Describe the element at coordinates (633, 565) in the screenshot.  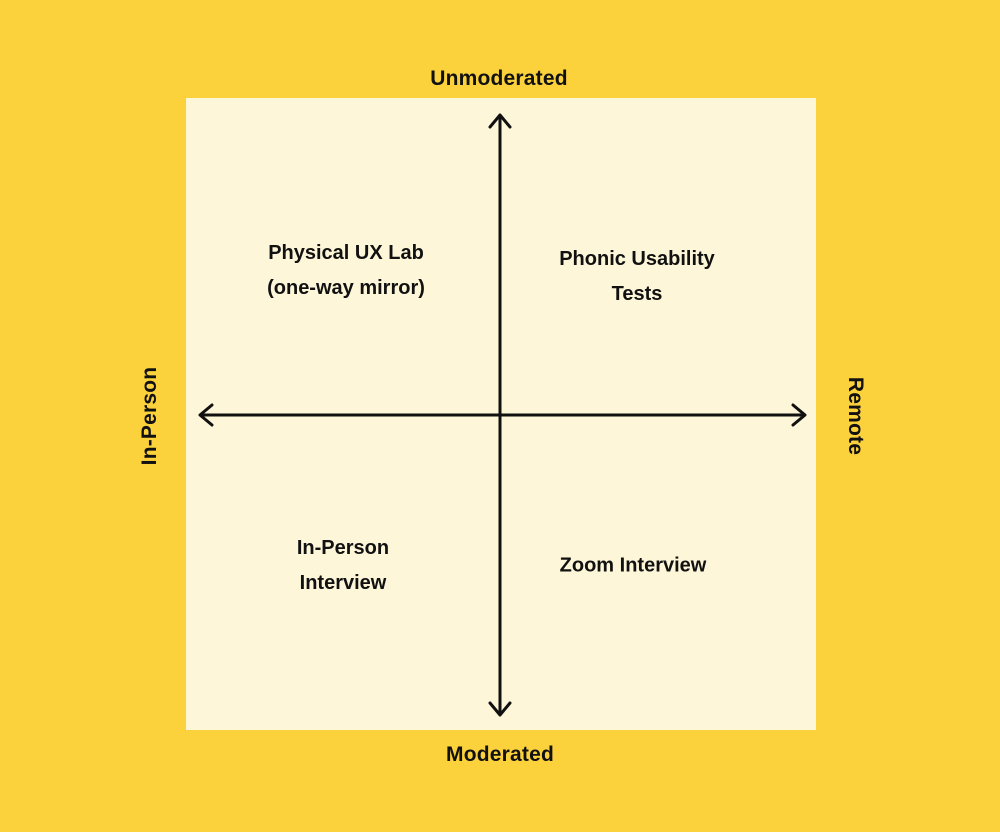
I see `quadrant-label-zoom-interview: Zoom Interview` at that location.